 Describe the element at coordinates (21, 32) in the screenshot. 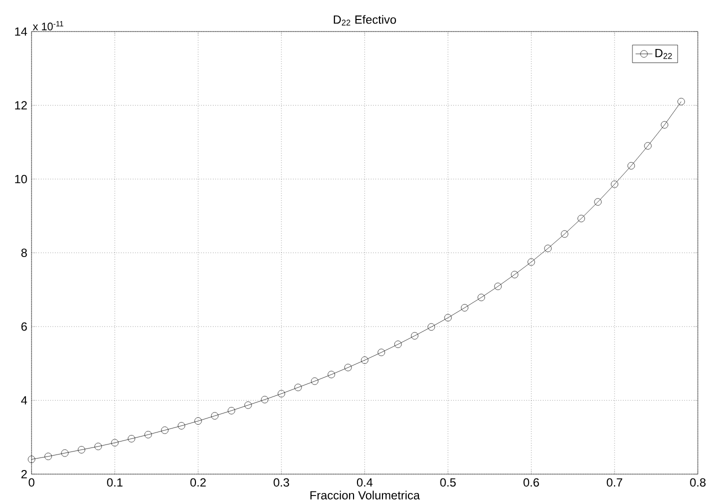

I see `y-tick-label: 14` at that location.